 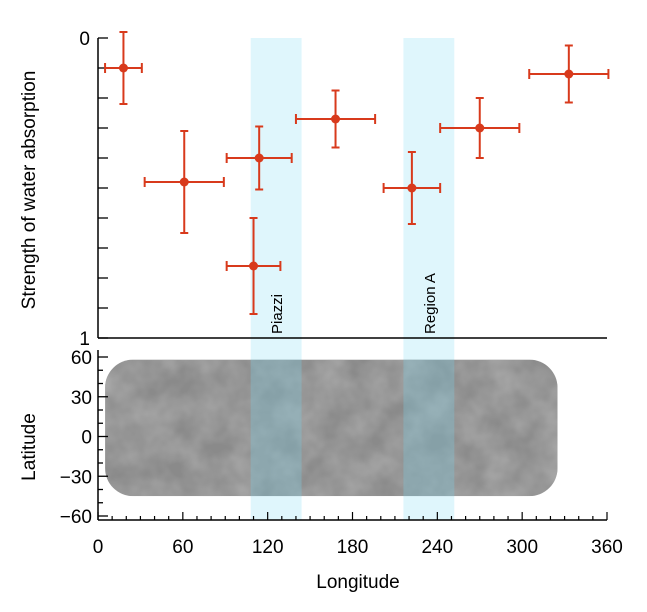 I want to click on y-tick-label-bottom: 0, so click(x=86, y=438).